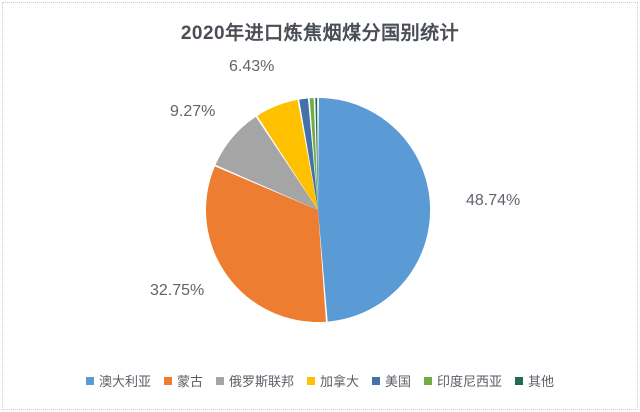  Describe the element at coordinates (470, 381) in the screenshot. I see `legend-item-label: 印度尼西亚` at that location.